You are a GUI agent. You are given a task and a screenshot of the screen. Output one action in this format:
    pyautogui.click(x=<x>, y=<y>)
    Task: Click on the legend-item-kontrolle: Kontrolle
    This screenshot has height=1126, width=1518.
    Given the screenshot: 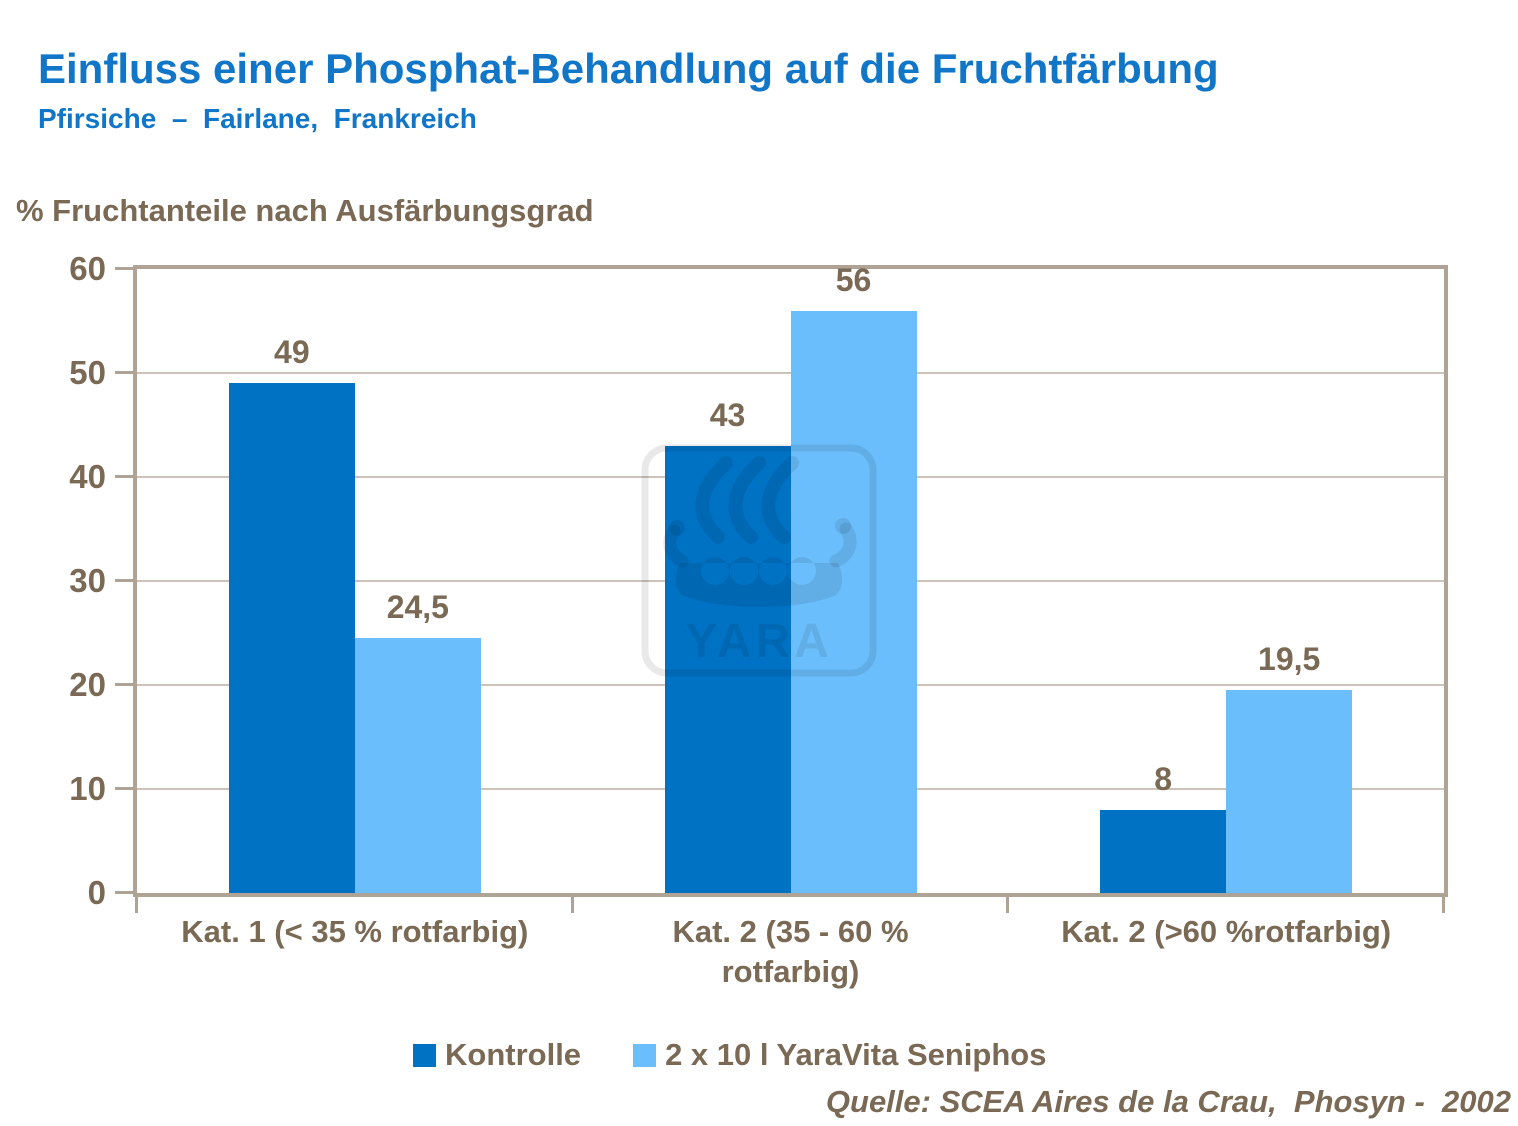 What is the action you would take?
    pyautogui.click(x=497, y=1055)
    